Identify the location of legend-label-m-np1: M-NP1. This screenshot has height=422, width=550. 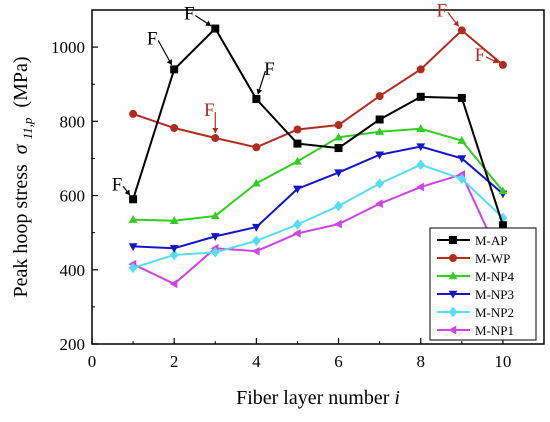
(494, 330).